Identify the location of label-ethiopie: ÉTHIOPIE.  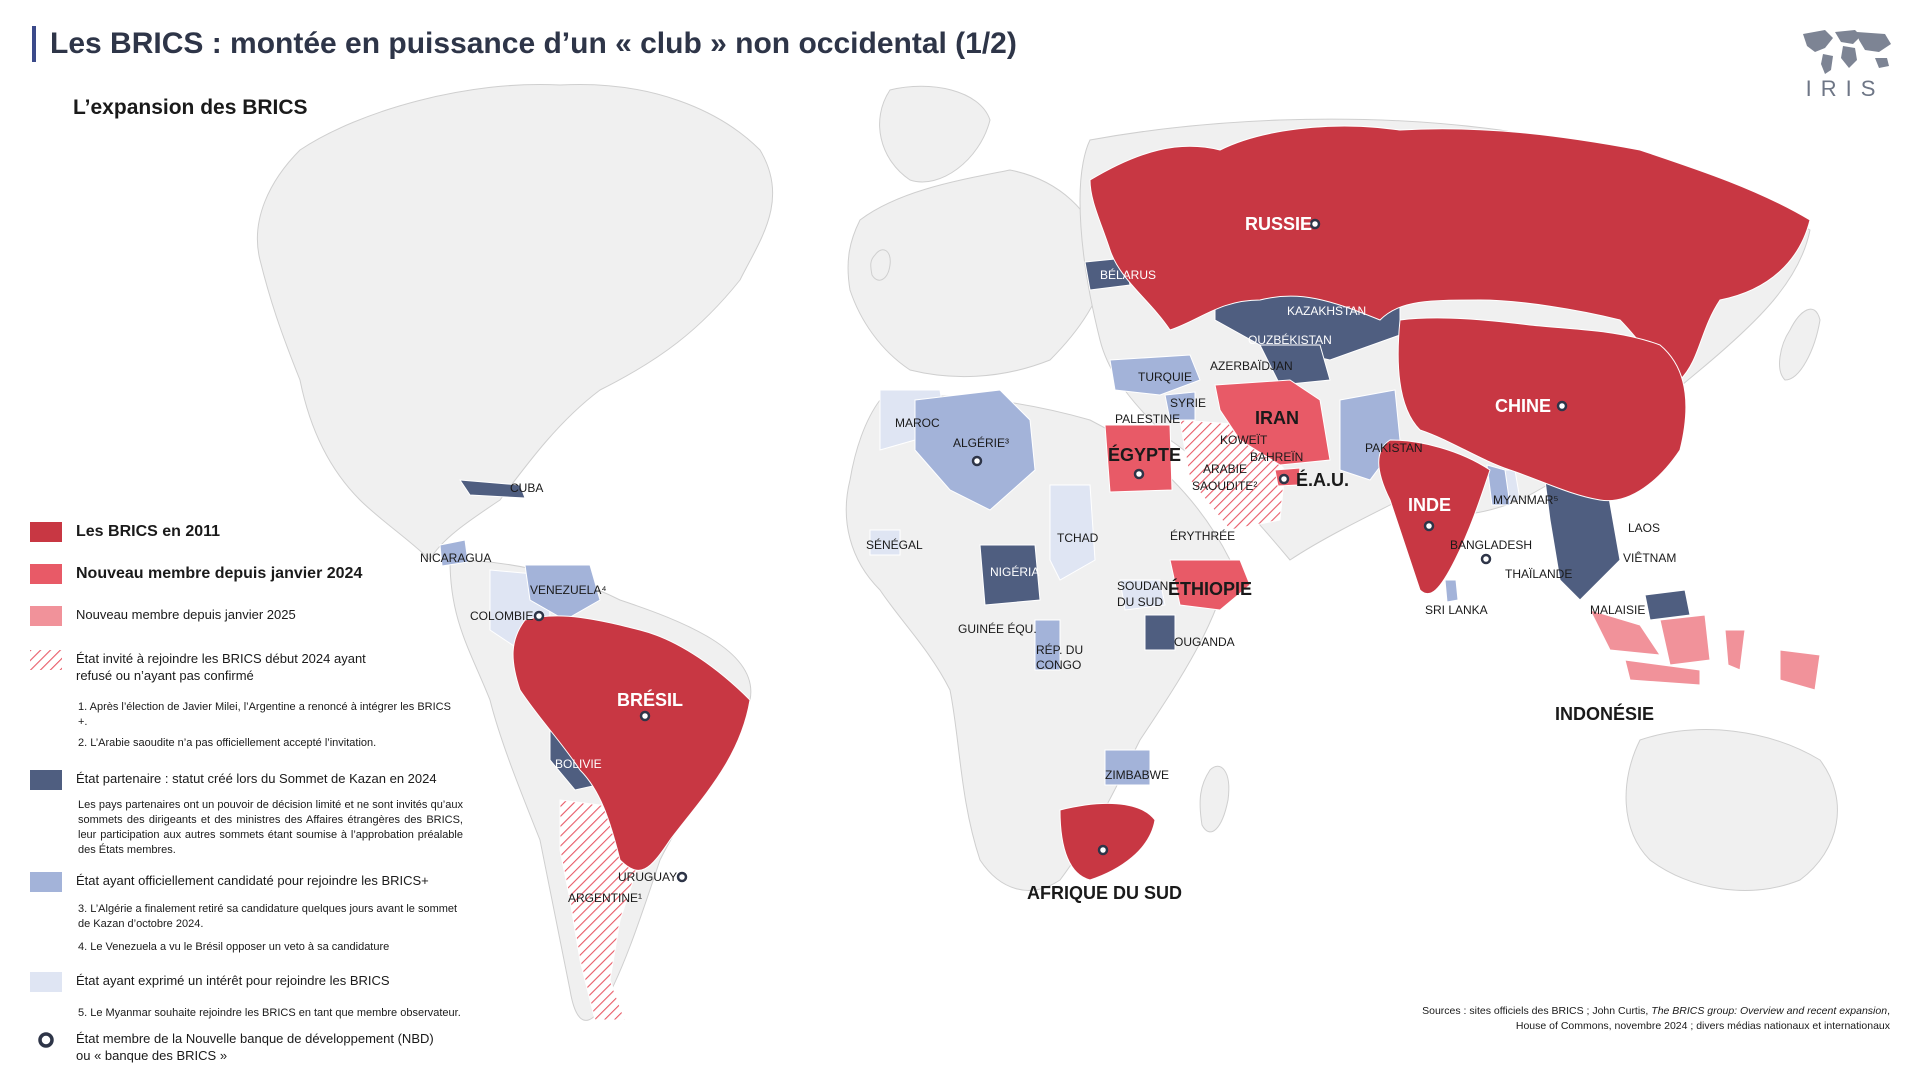
(1210, 588).